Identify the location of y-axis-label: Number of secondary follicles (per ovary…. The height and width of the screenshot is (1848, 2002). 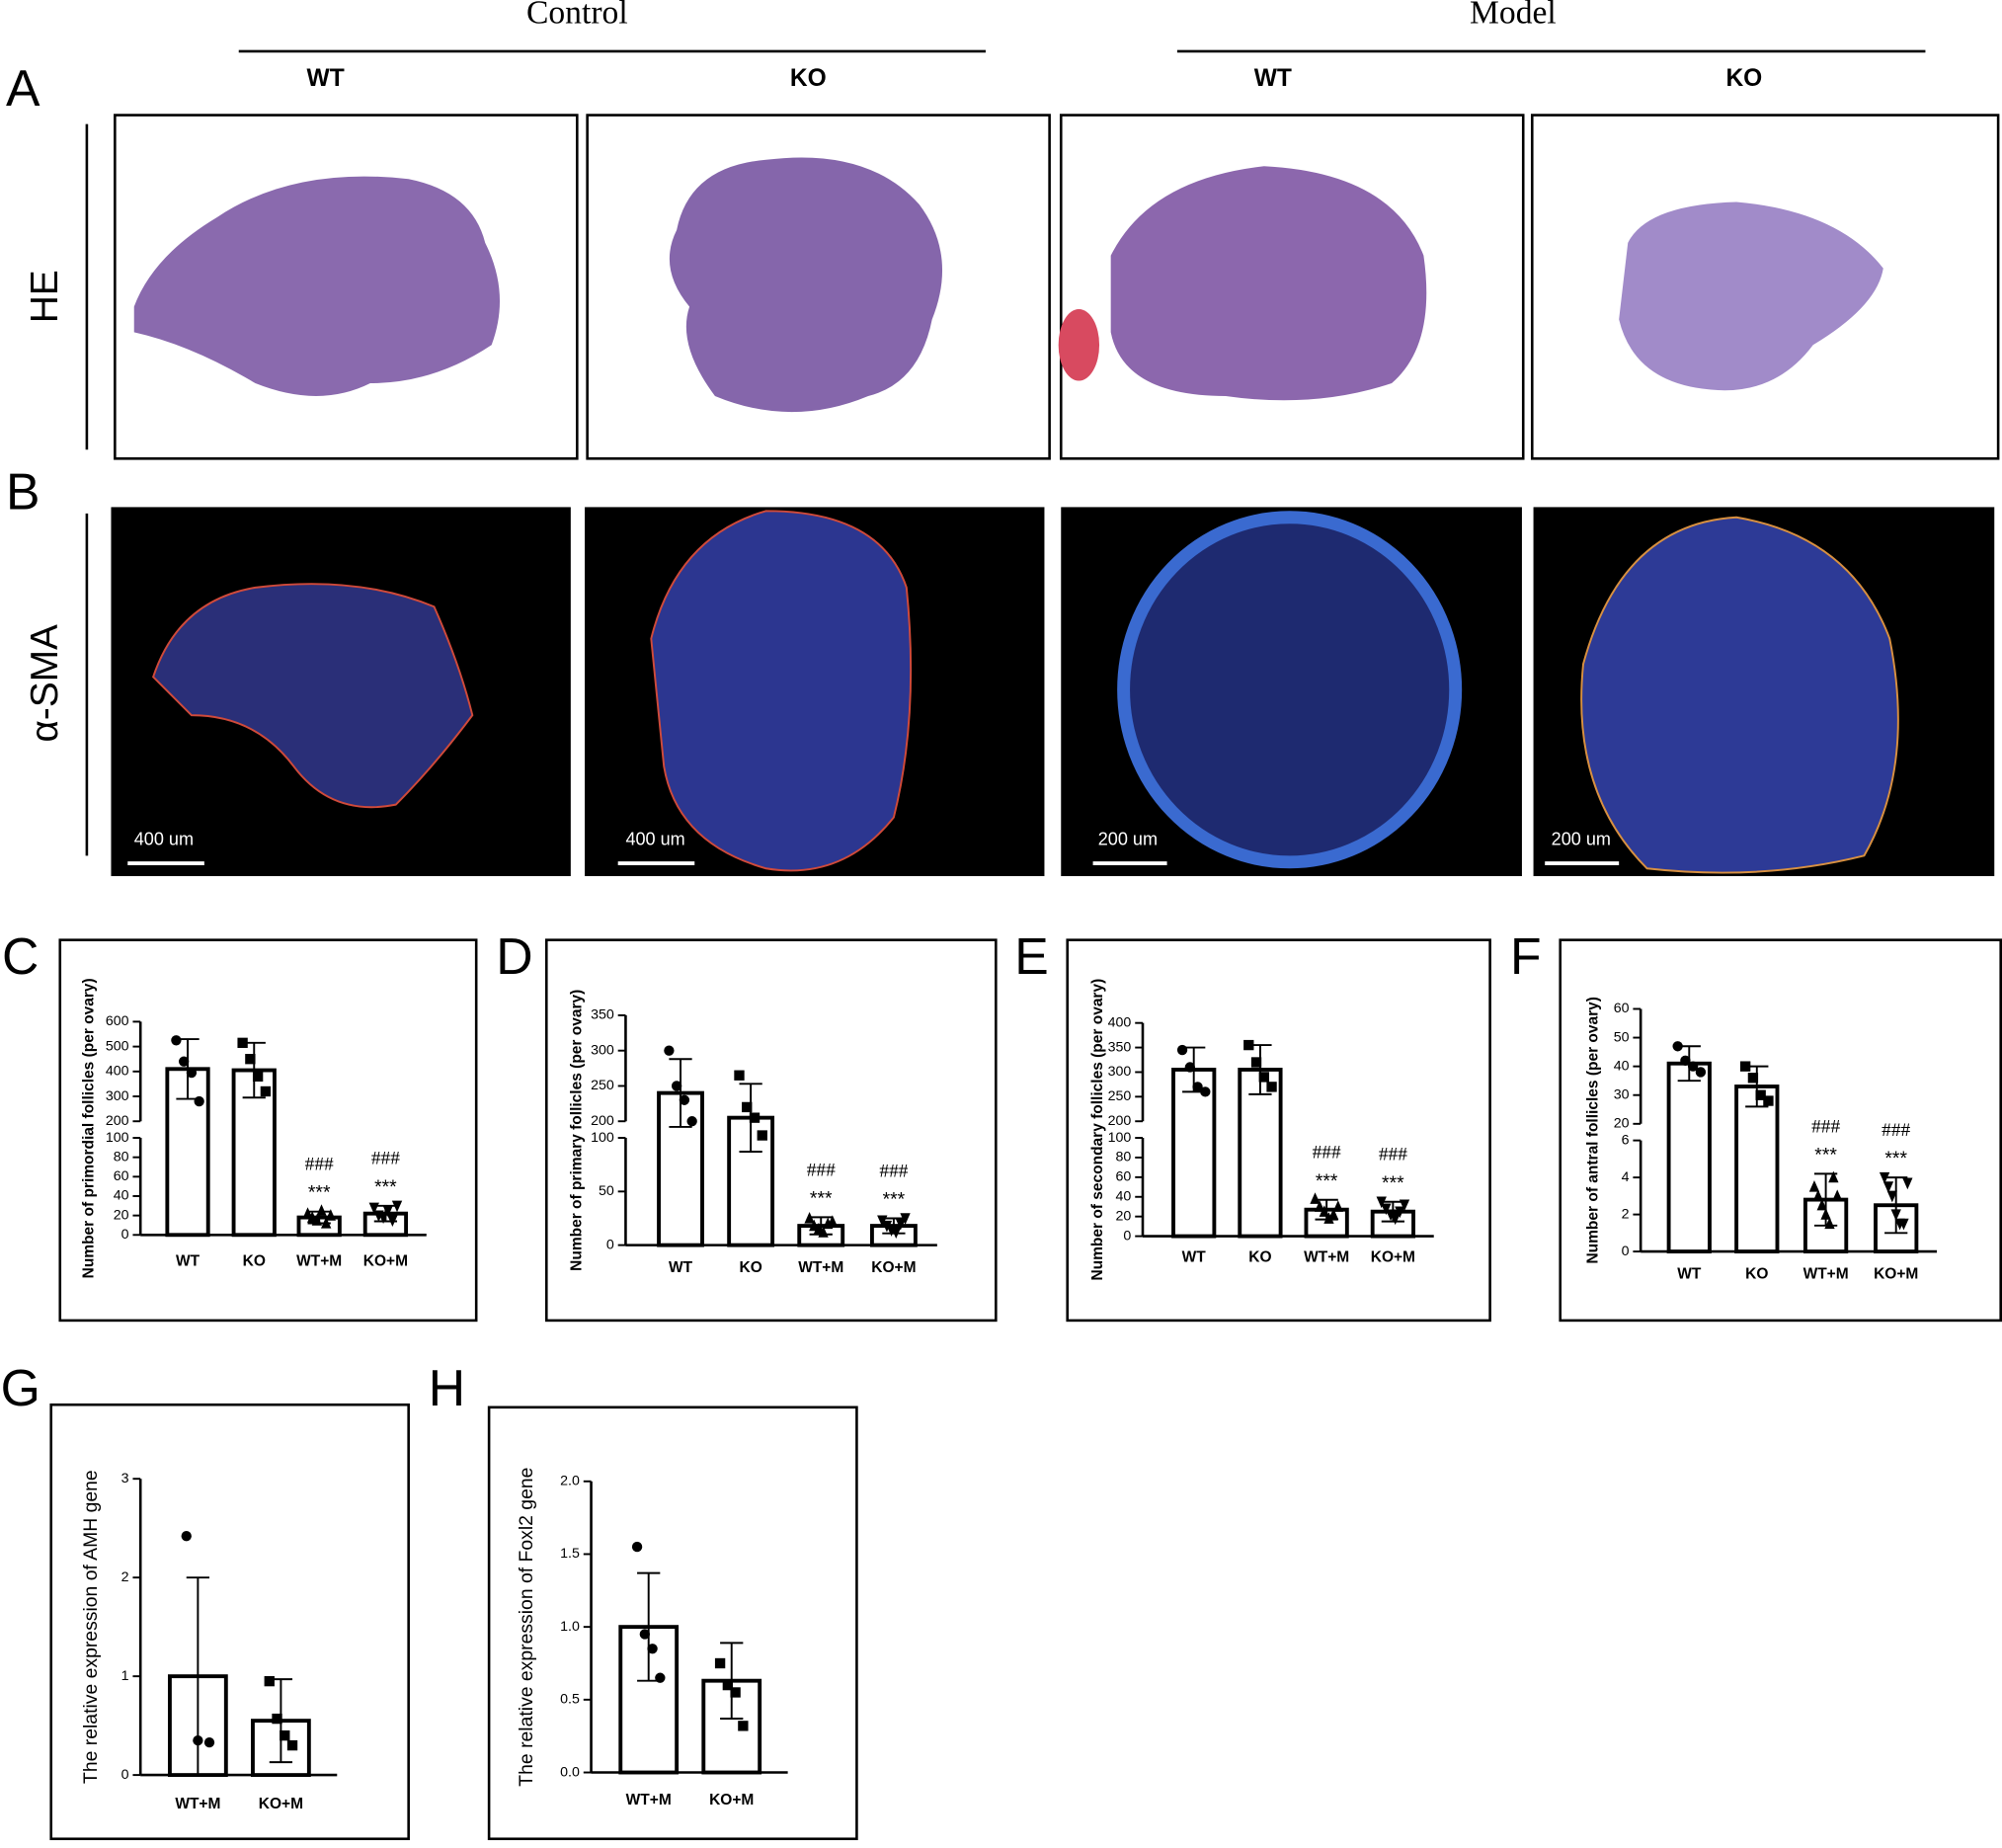
(1097, 1130).